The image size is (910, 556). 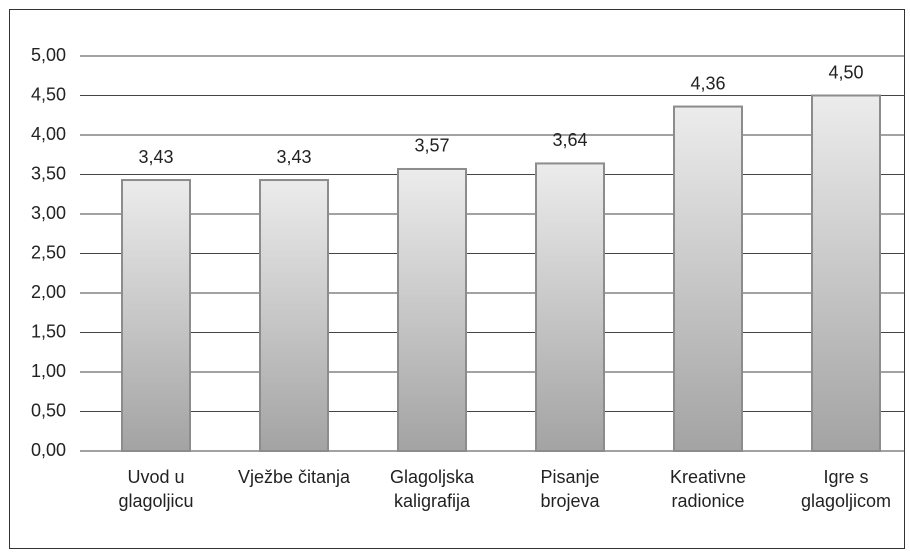 I want to click on x-tick-label: Glagoljska kaligrafija, so click(x=432, y=489).